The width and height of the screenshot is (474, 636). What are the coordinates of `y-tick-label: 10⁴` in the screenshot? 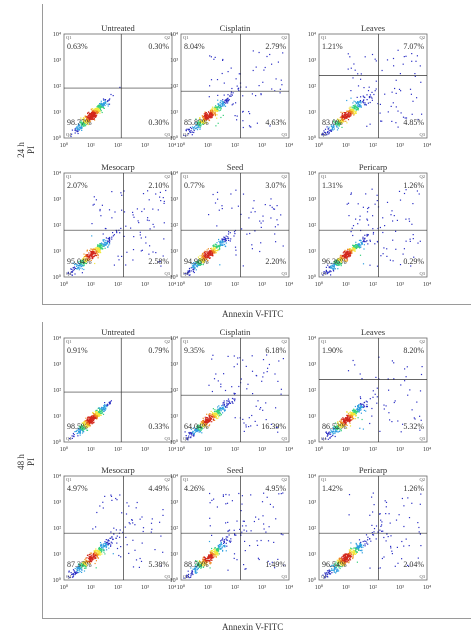 It's located at (57, 339).